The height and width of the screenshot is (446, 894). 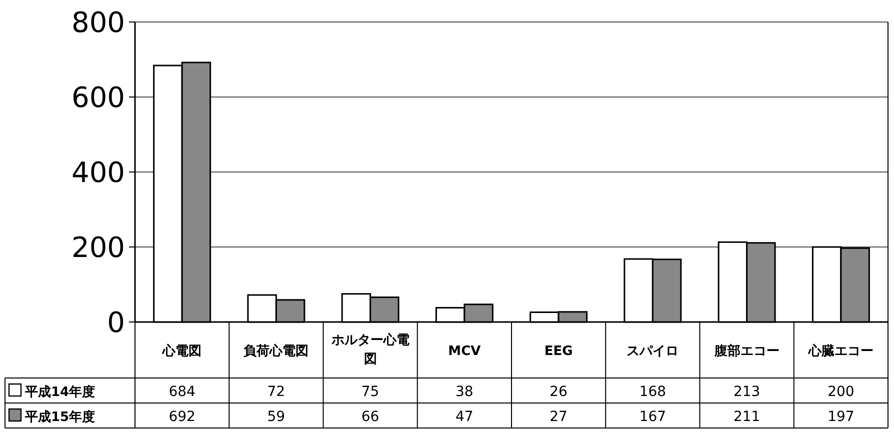 What do you see at coordinates (652, 392) in the screenshot?
I see `data-label: 168` at bounding box center [652, 392].